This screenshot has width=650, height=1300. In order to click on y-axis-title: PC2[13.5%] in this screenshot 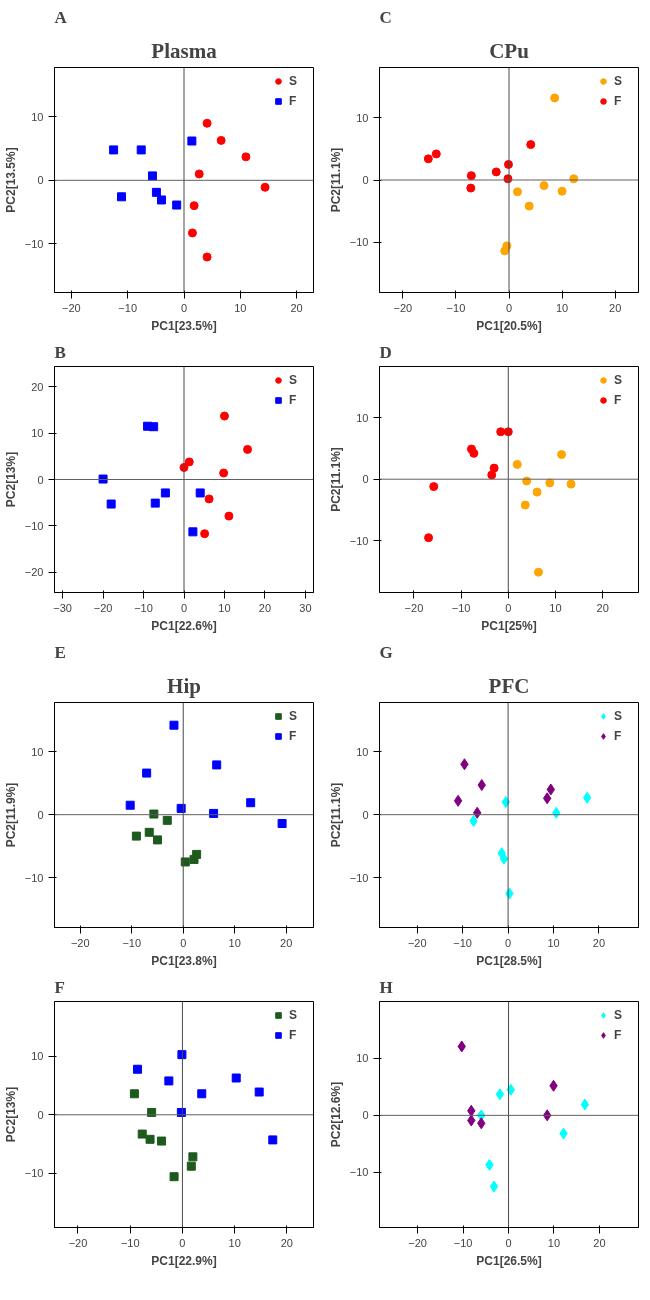, I will do `click(10, 180)`.